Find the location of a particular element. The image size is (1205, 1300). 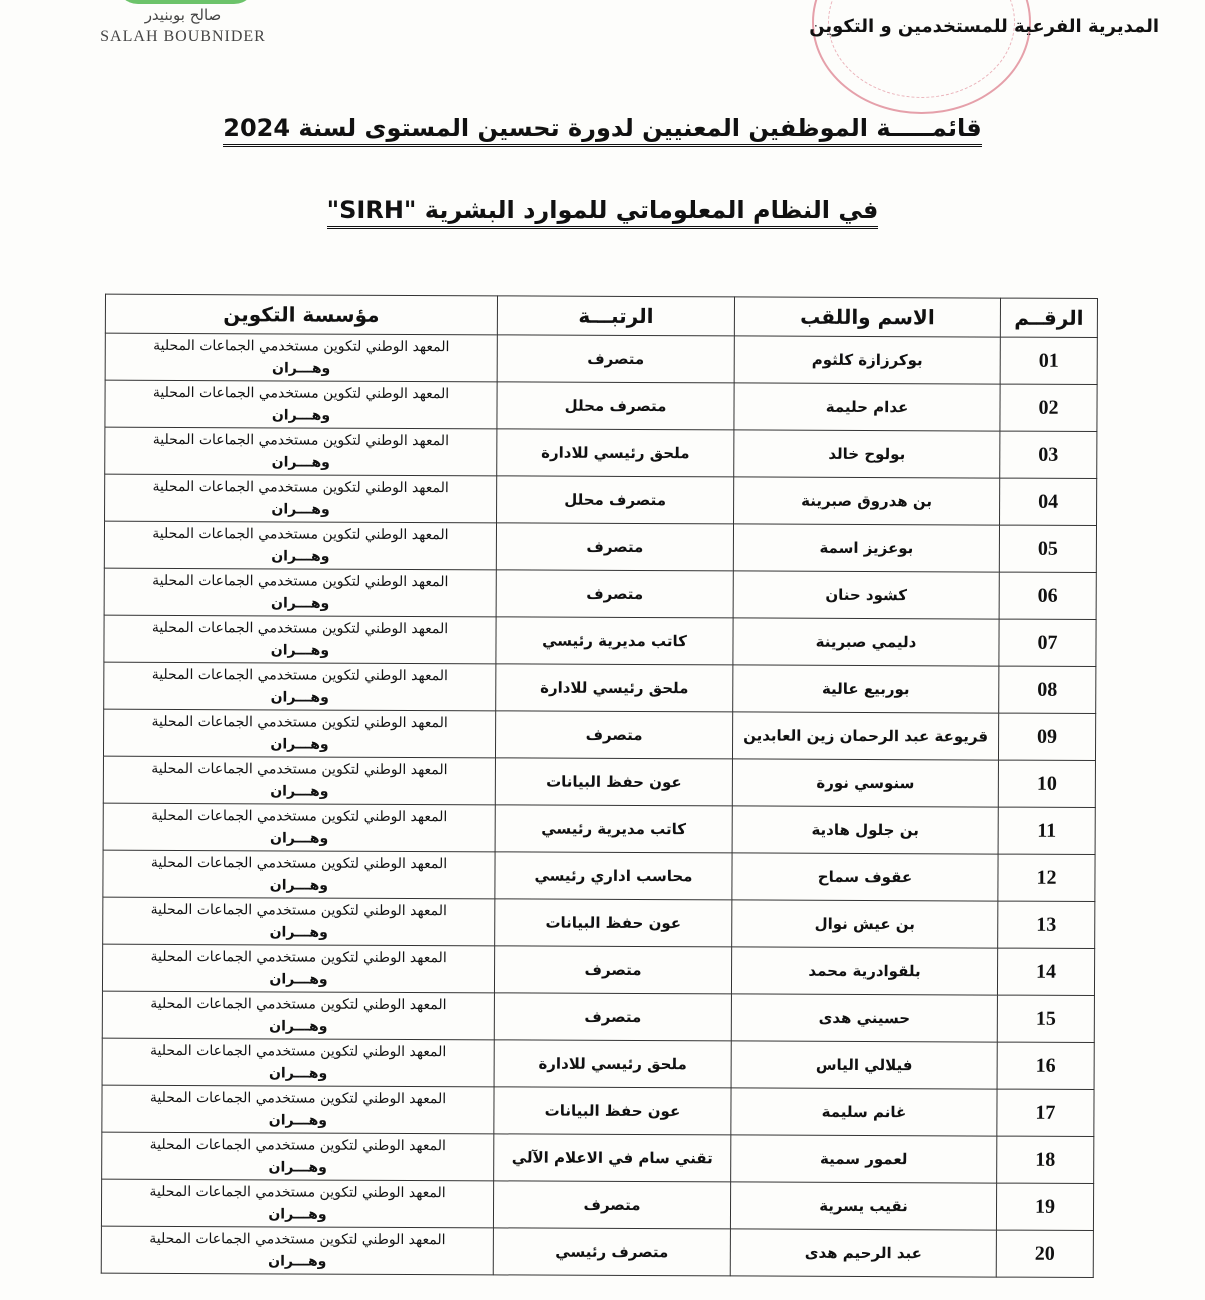

cell-name: سنوسي نورة is located at coordinates (865, 783).